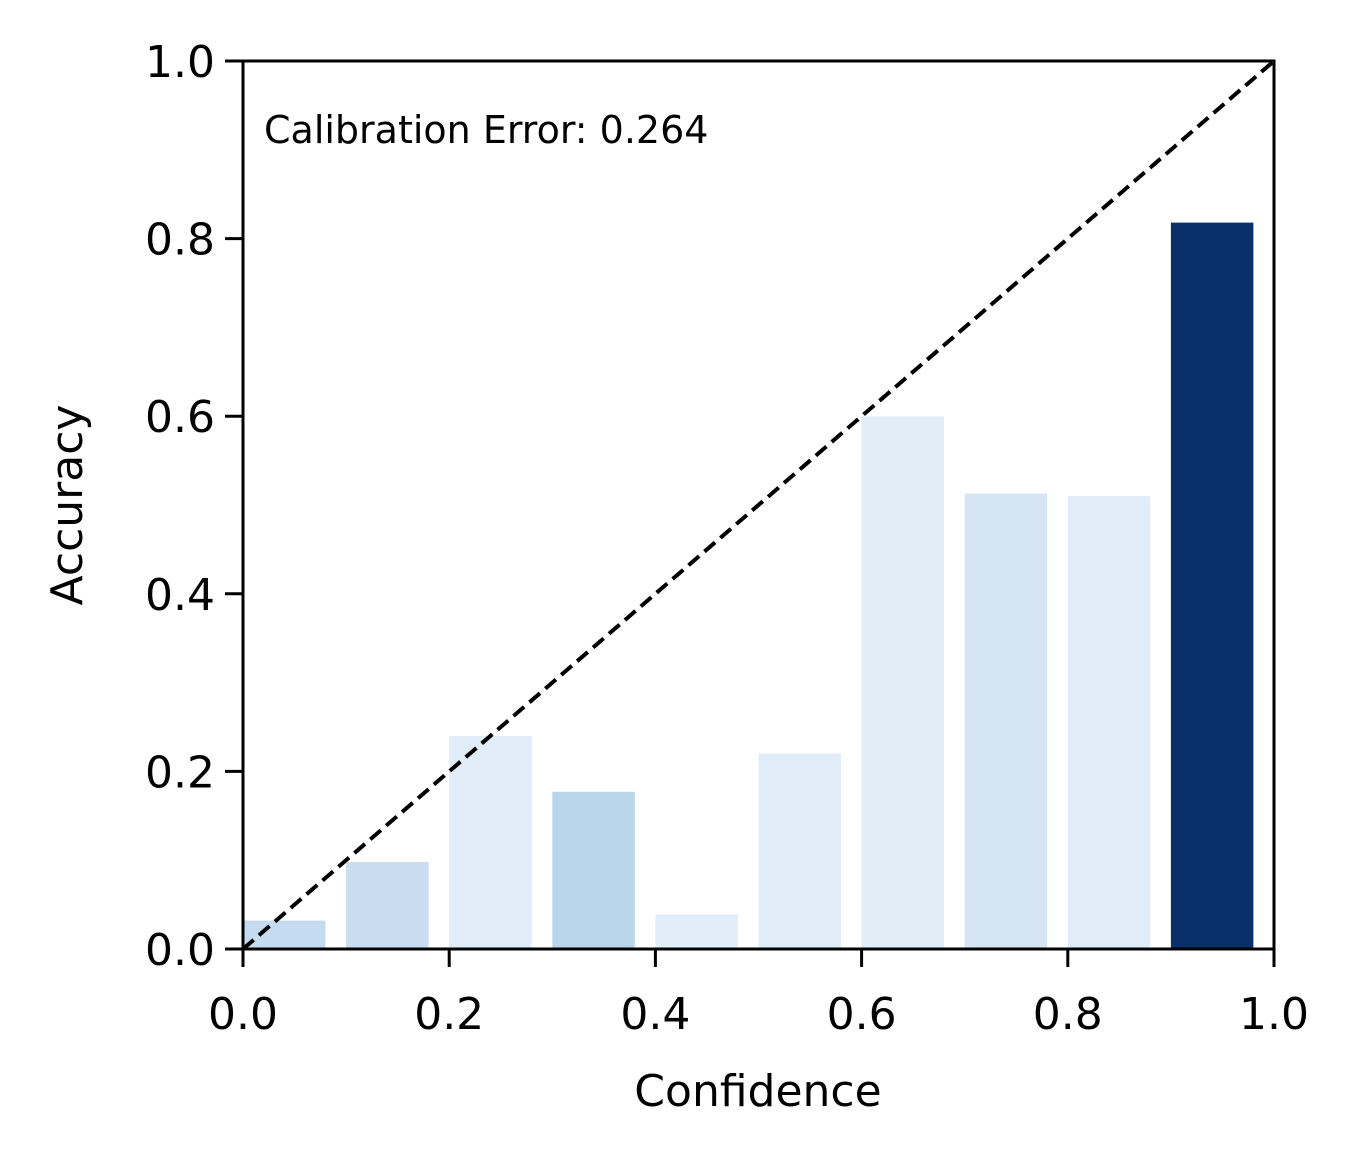  Describe the element at coordinates (180, 417) in the screenshot. I see `y-tick-label-3: 0.6` at that location.